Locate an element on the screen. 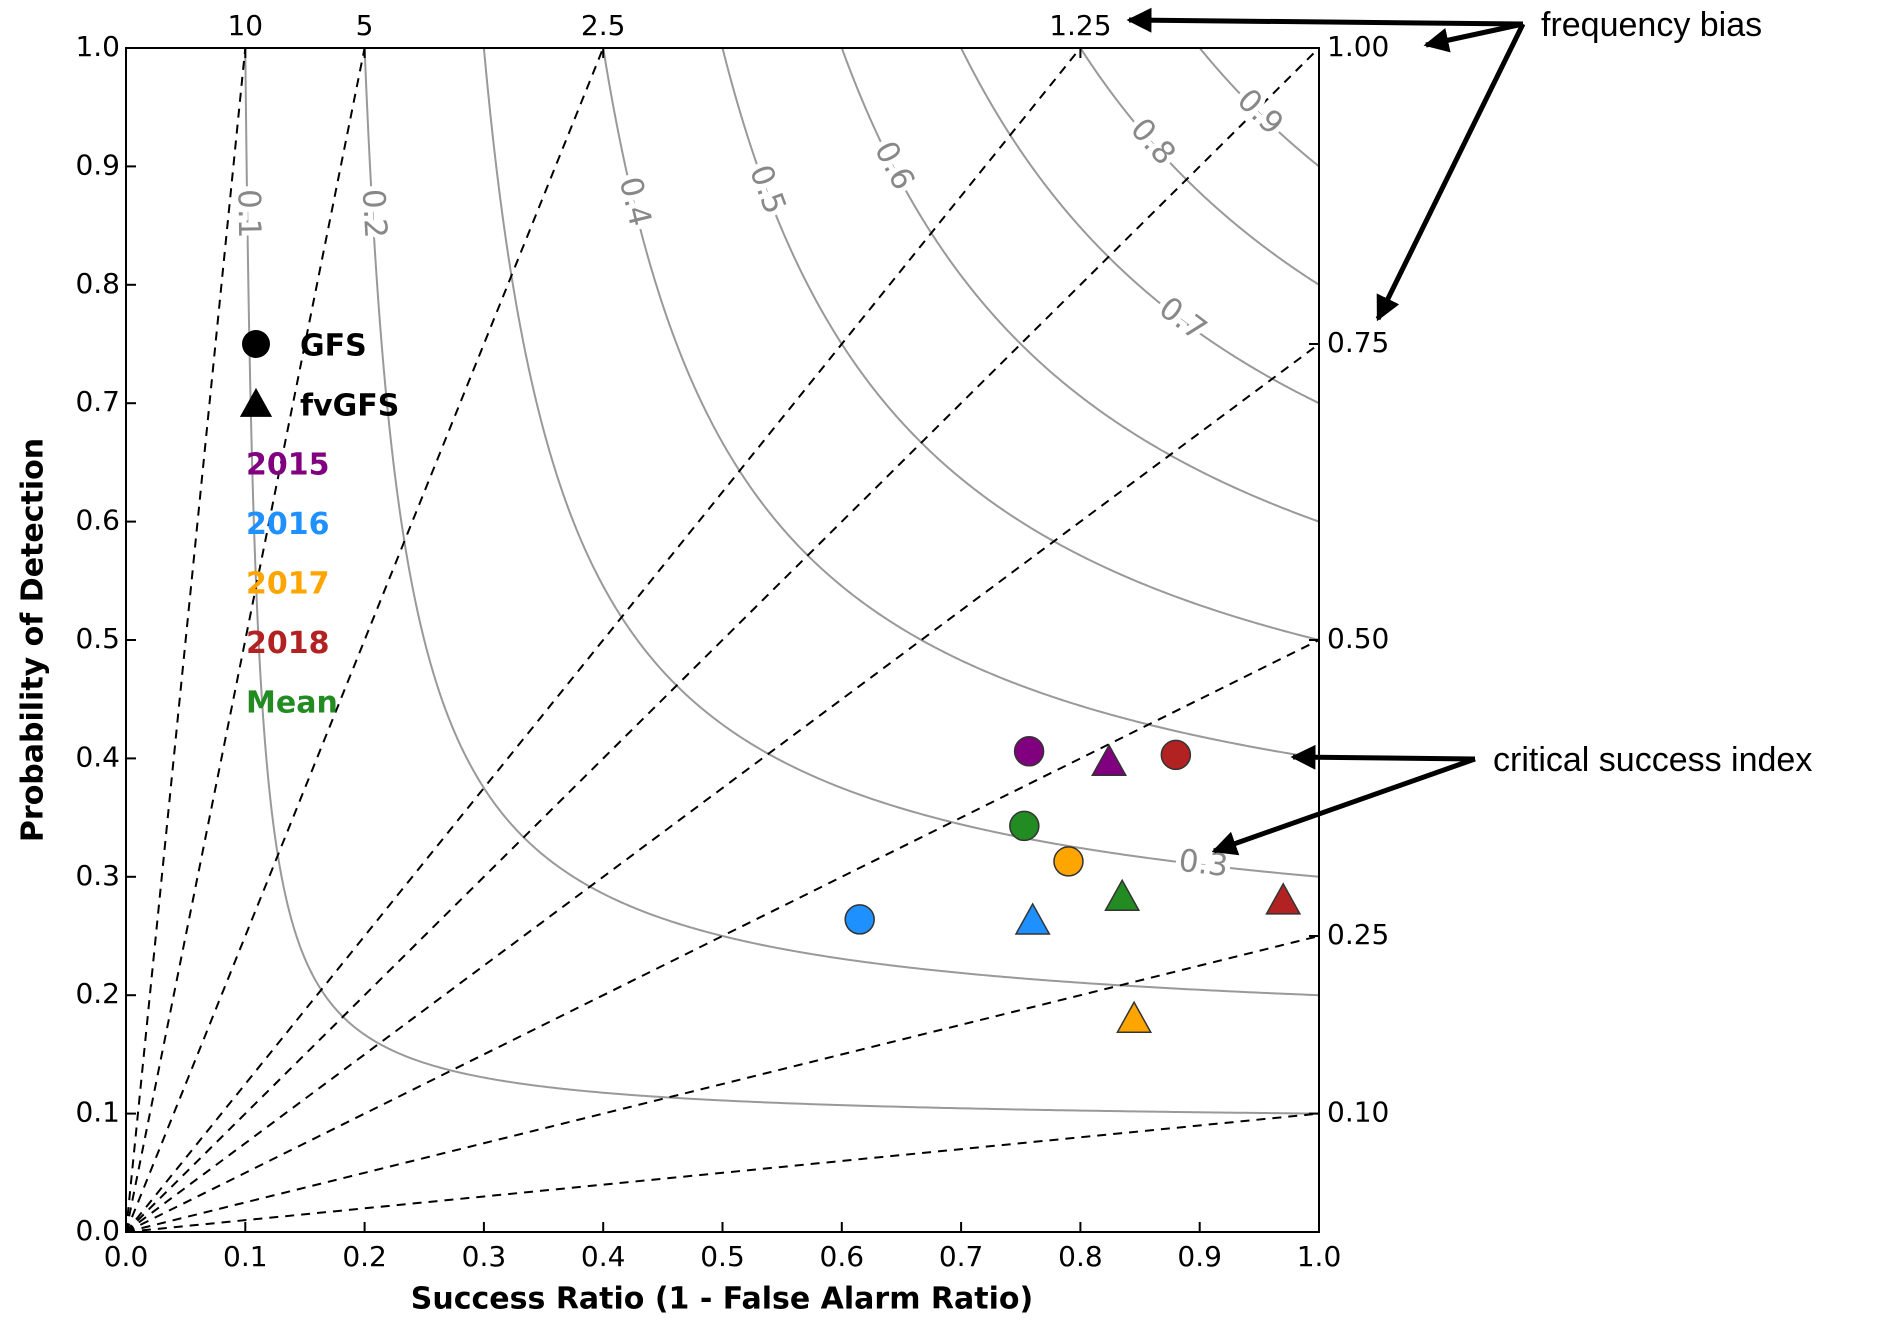 The height and width of the screenshot is (1326, 1903). csi-label: 0.2 is located at coordinates (374, 213).